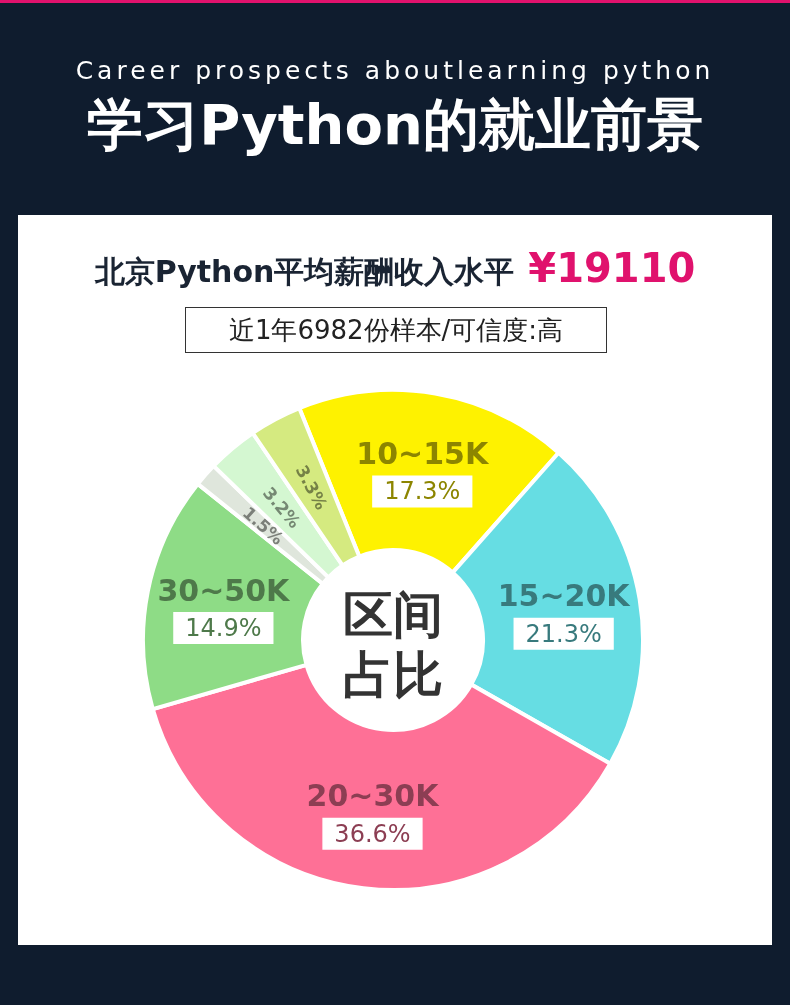 This screenshot has height=1005, width=790. I want to click on text: 北京Python平均薪酬收入水平, so click(304, 271).